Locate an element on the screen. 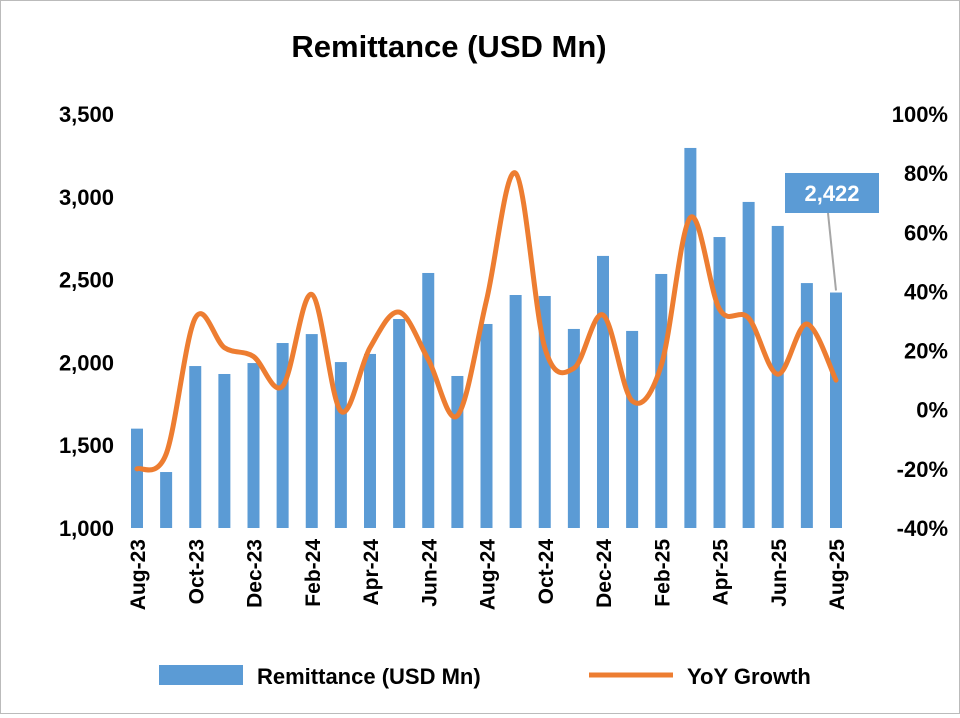 Image resolution: width=960 pixels, height=718 pixels. x-tick-label: Oct-24 is located at coordinates (546, 572).